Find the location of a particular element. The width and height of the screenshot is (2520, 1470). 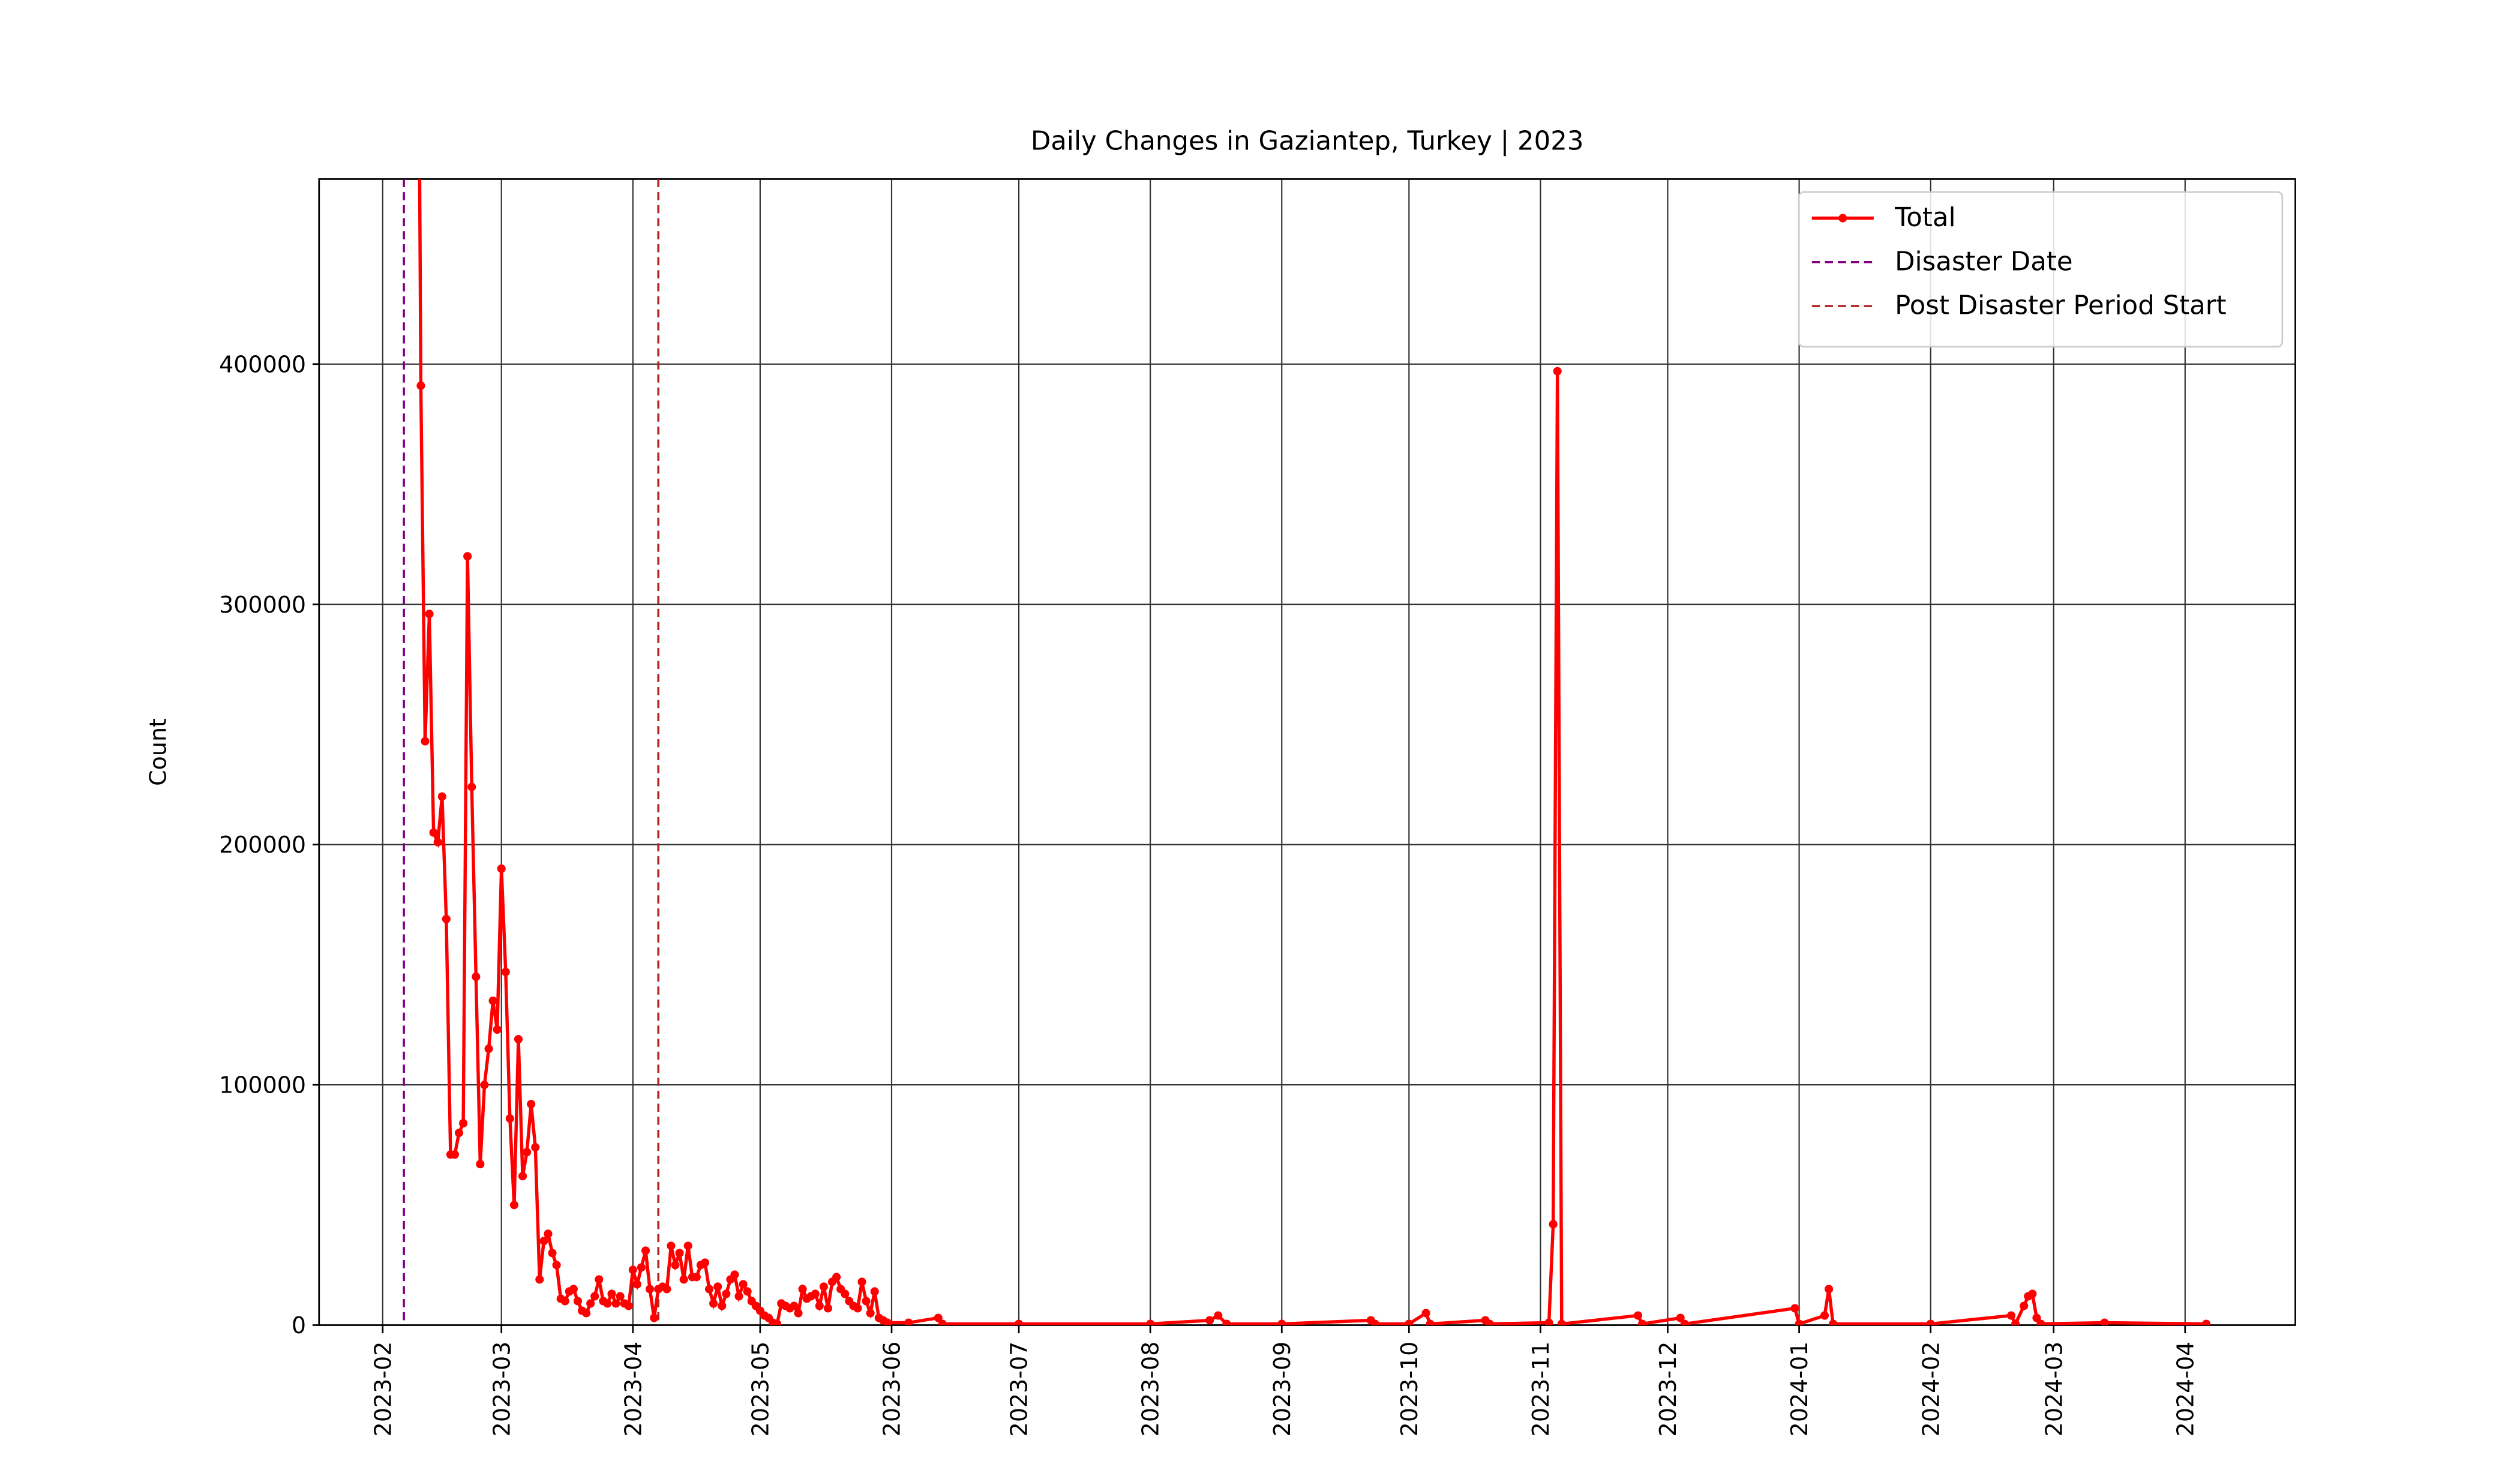

x-tick-label: 2024-01 is located at coordinates (1800, 1389).